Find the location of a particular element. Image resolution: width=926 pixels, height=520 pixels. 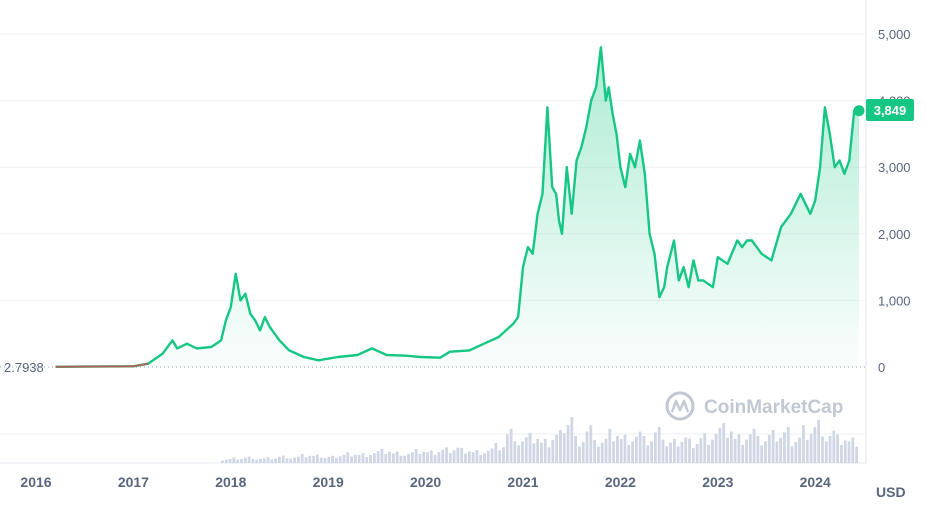

x-tick-label: 2022 is located at coordinates (620, 482).